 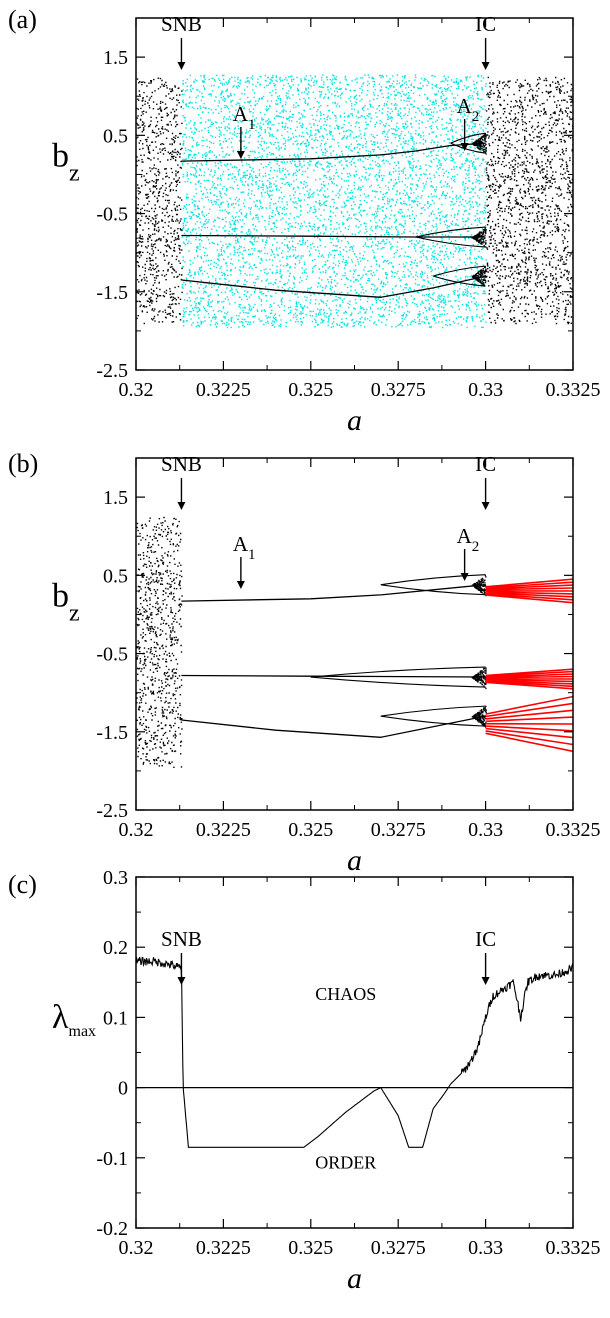 I want to click on annotation-sub: 2, so click(x=476, y=117).